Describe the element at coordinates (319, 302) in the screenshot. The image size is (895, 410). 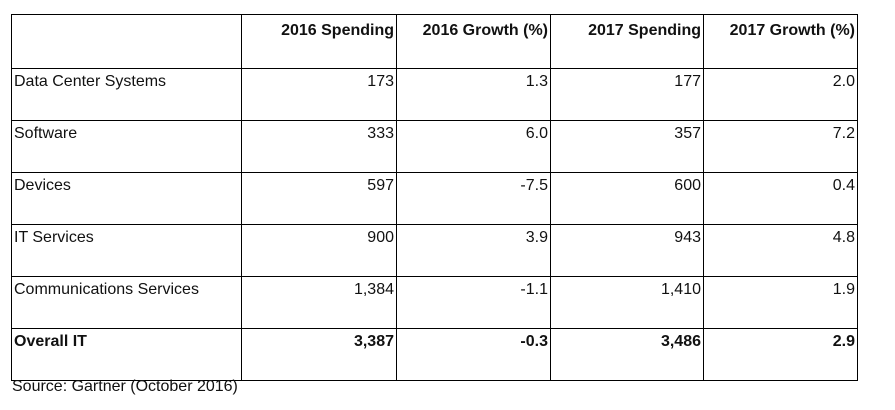
I see `cell-2016-spending: 1,384` at that location.